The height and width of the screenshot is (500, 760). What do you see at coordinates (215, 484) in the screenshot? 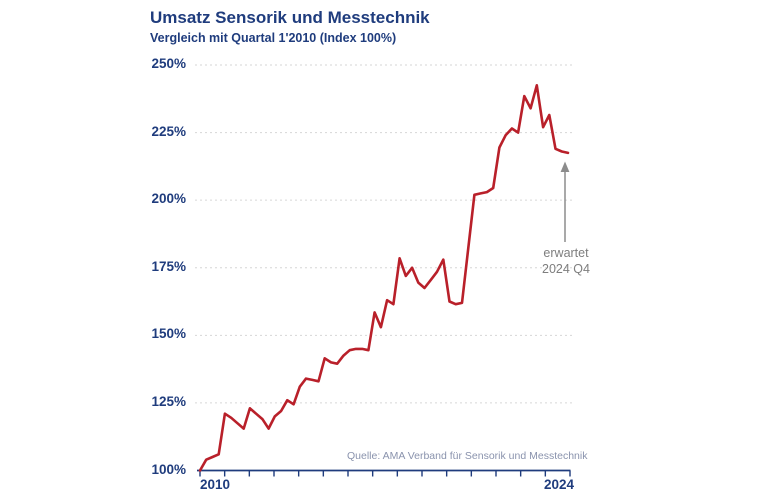
I see `x-tick-label-2010: 2010` at bounding box center [215, 484].